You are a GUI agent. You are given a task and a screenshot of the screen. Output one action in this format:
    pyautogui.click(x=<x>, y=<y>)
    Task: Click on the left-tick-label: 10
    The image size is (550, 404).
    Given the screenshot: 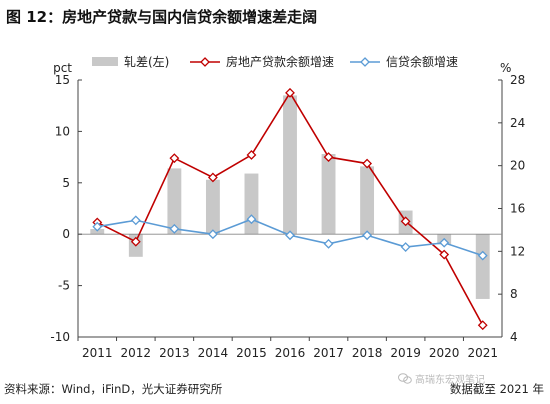 What is the action you would take?
    pyautogui.click(x=62, y=131)
    